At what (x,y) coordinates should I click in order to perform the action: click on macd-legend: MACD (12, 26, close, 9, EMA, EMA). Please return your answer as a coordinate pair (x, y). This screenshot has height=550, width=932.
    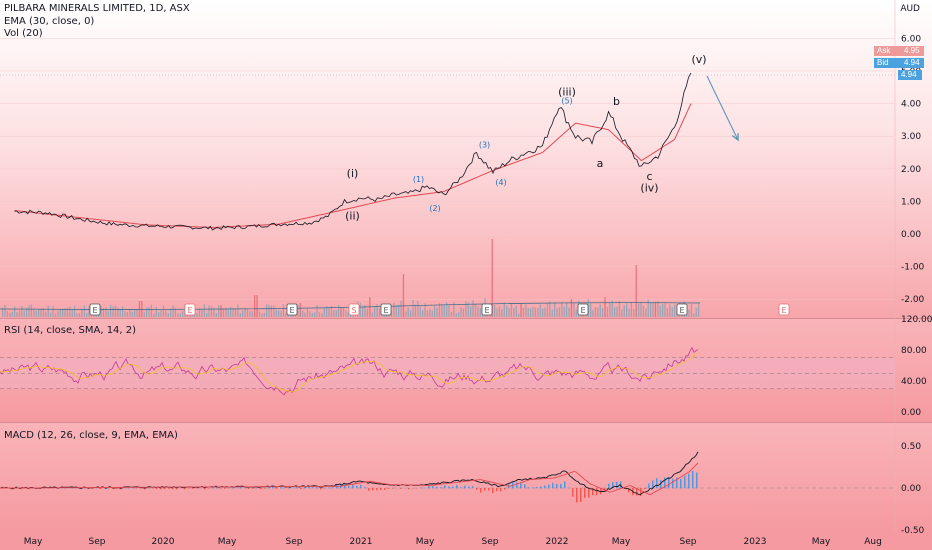
    Looking at the image, I should click on (91, 435).